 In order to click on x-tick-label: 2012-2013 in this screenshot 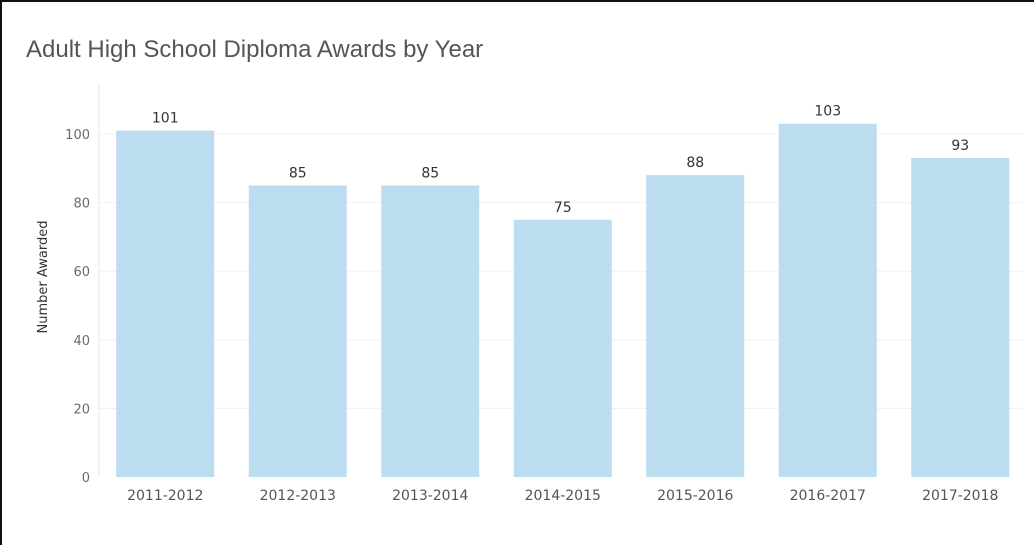, I will do `click(298, 496)`.